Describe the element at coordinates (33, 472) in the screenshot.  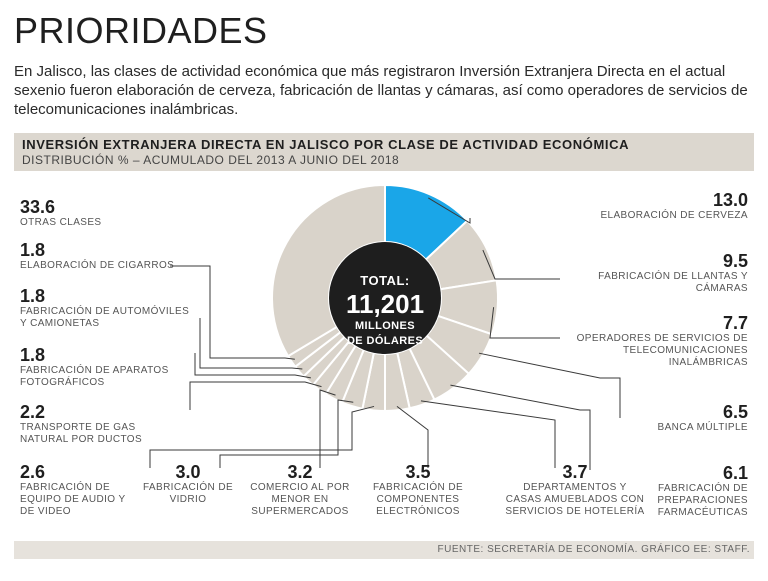
I see `slice-value: 2.6` at that location.